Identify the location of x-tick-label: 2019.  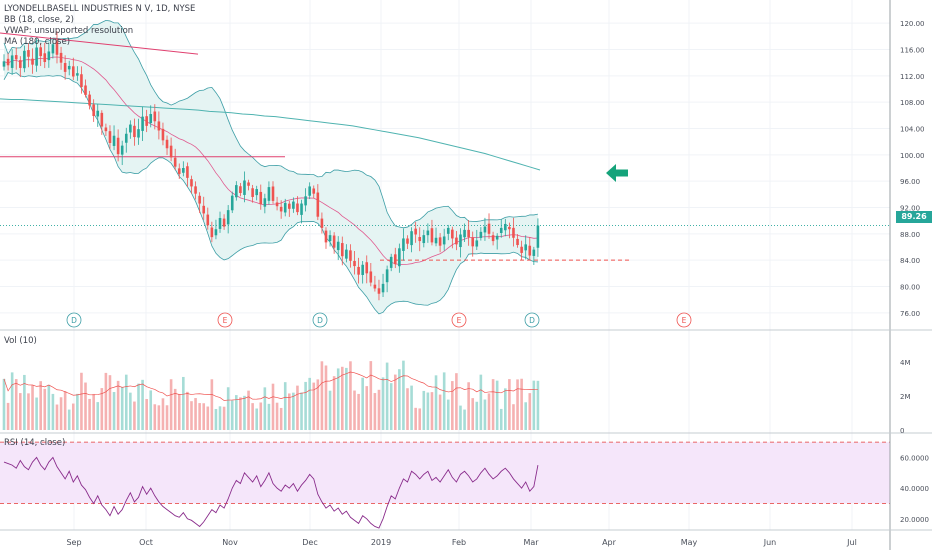
(381, 542).